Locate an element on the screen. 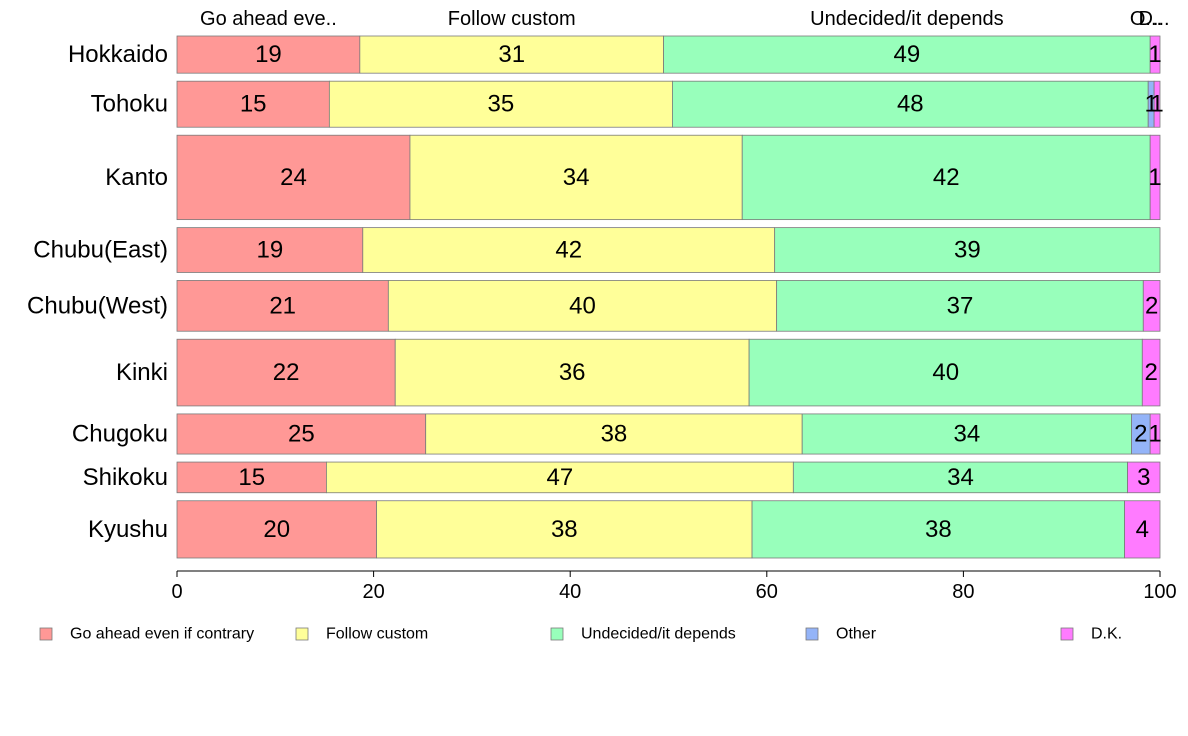 The width and height of the screenshot is (1188, 736). data-label-tohoku-follow-custom: 35 is located at coordinates (501, 104).